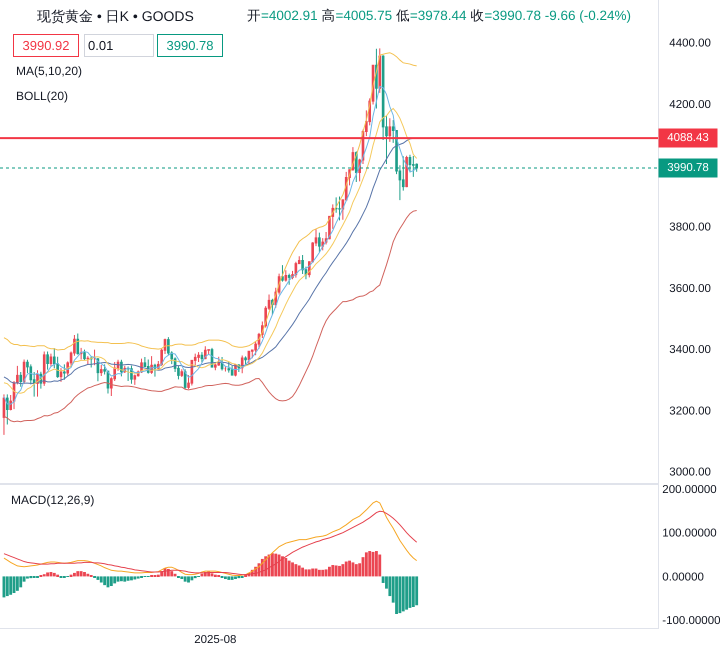 This screenshot has width=720, height=658. I want to click on y-tick-label: 3000.00, so click(690, 472).